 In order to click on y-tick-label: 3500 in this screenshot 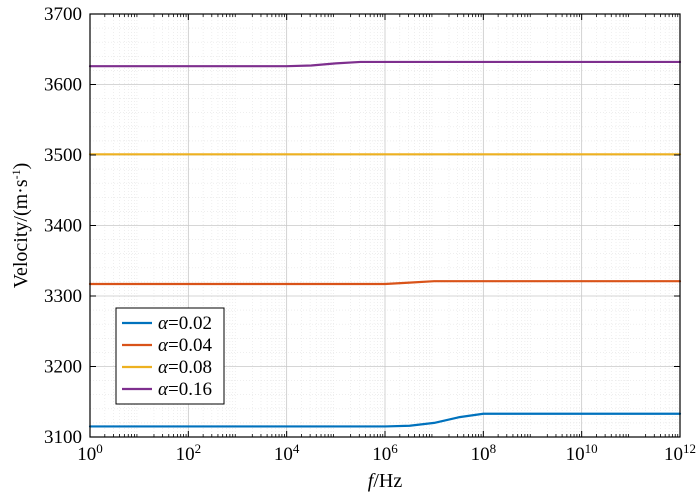, I will do `click(63, 155)`.